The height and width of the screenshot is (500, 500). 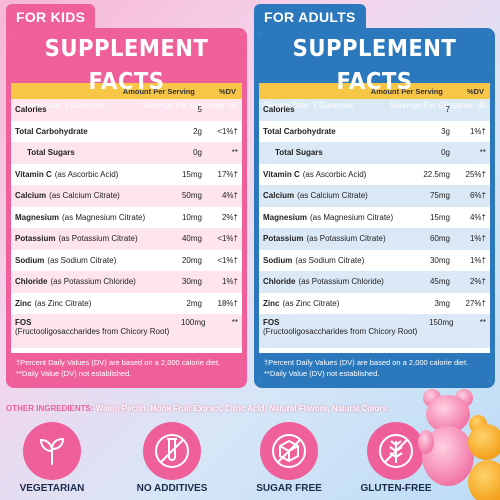 What do you see at coordinates (227, 303) in the screenshot?
I see `nutrient-dv: 18%†` at bounding box center [227, 303].